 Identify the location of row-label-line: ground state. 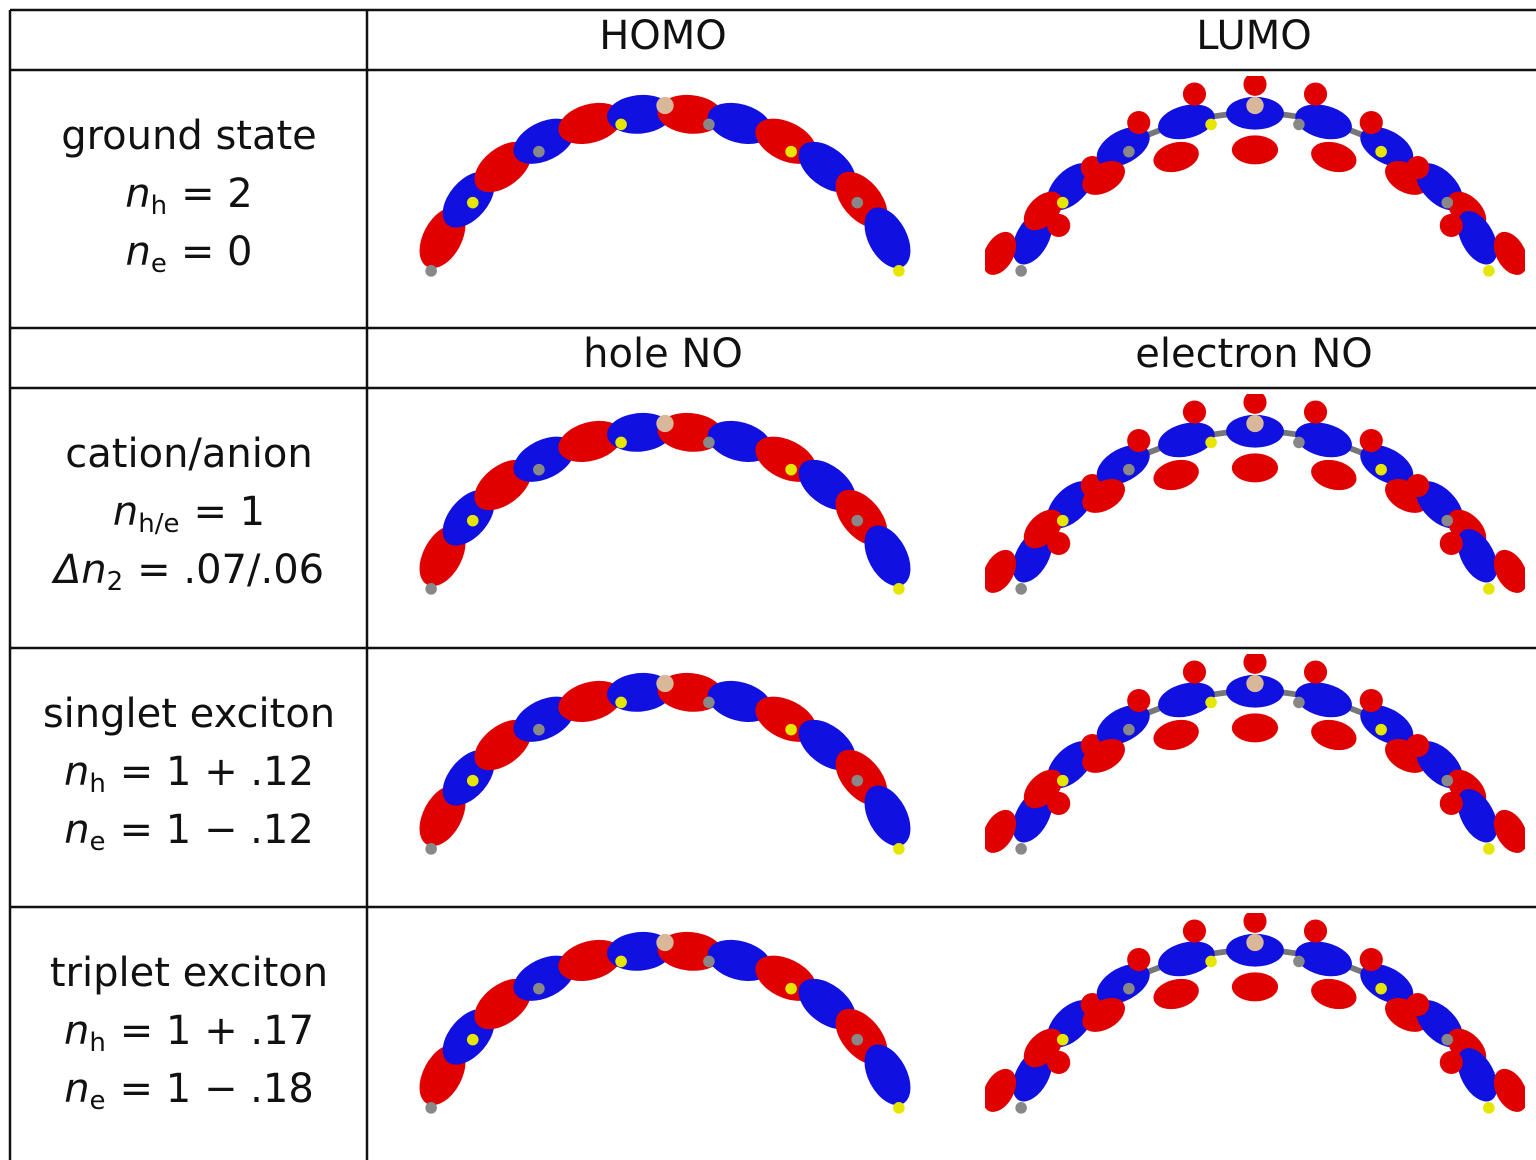
(189, 136).